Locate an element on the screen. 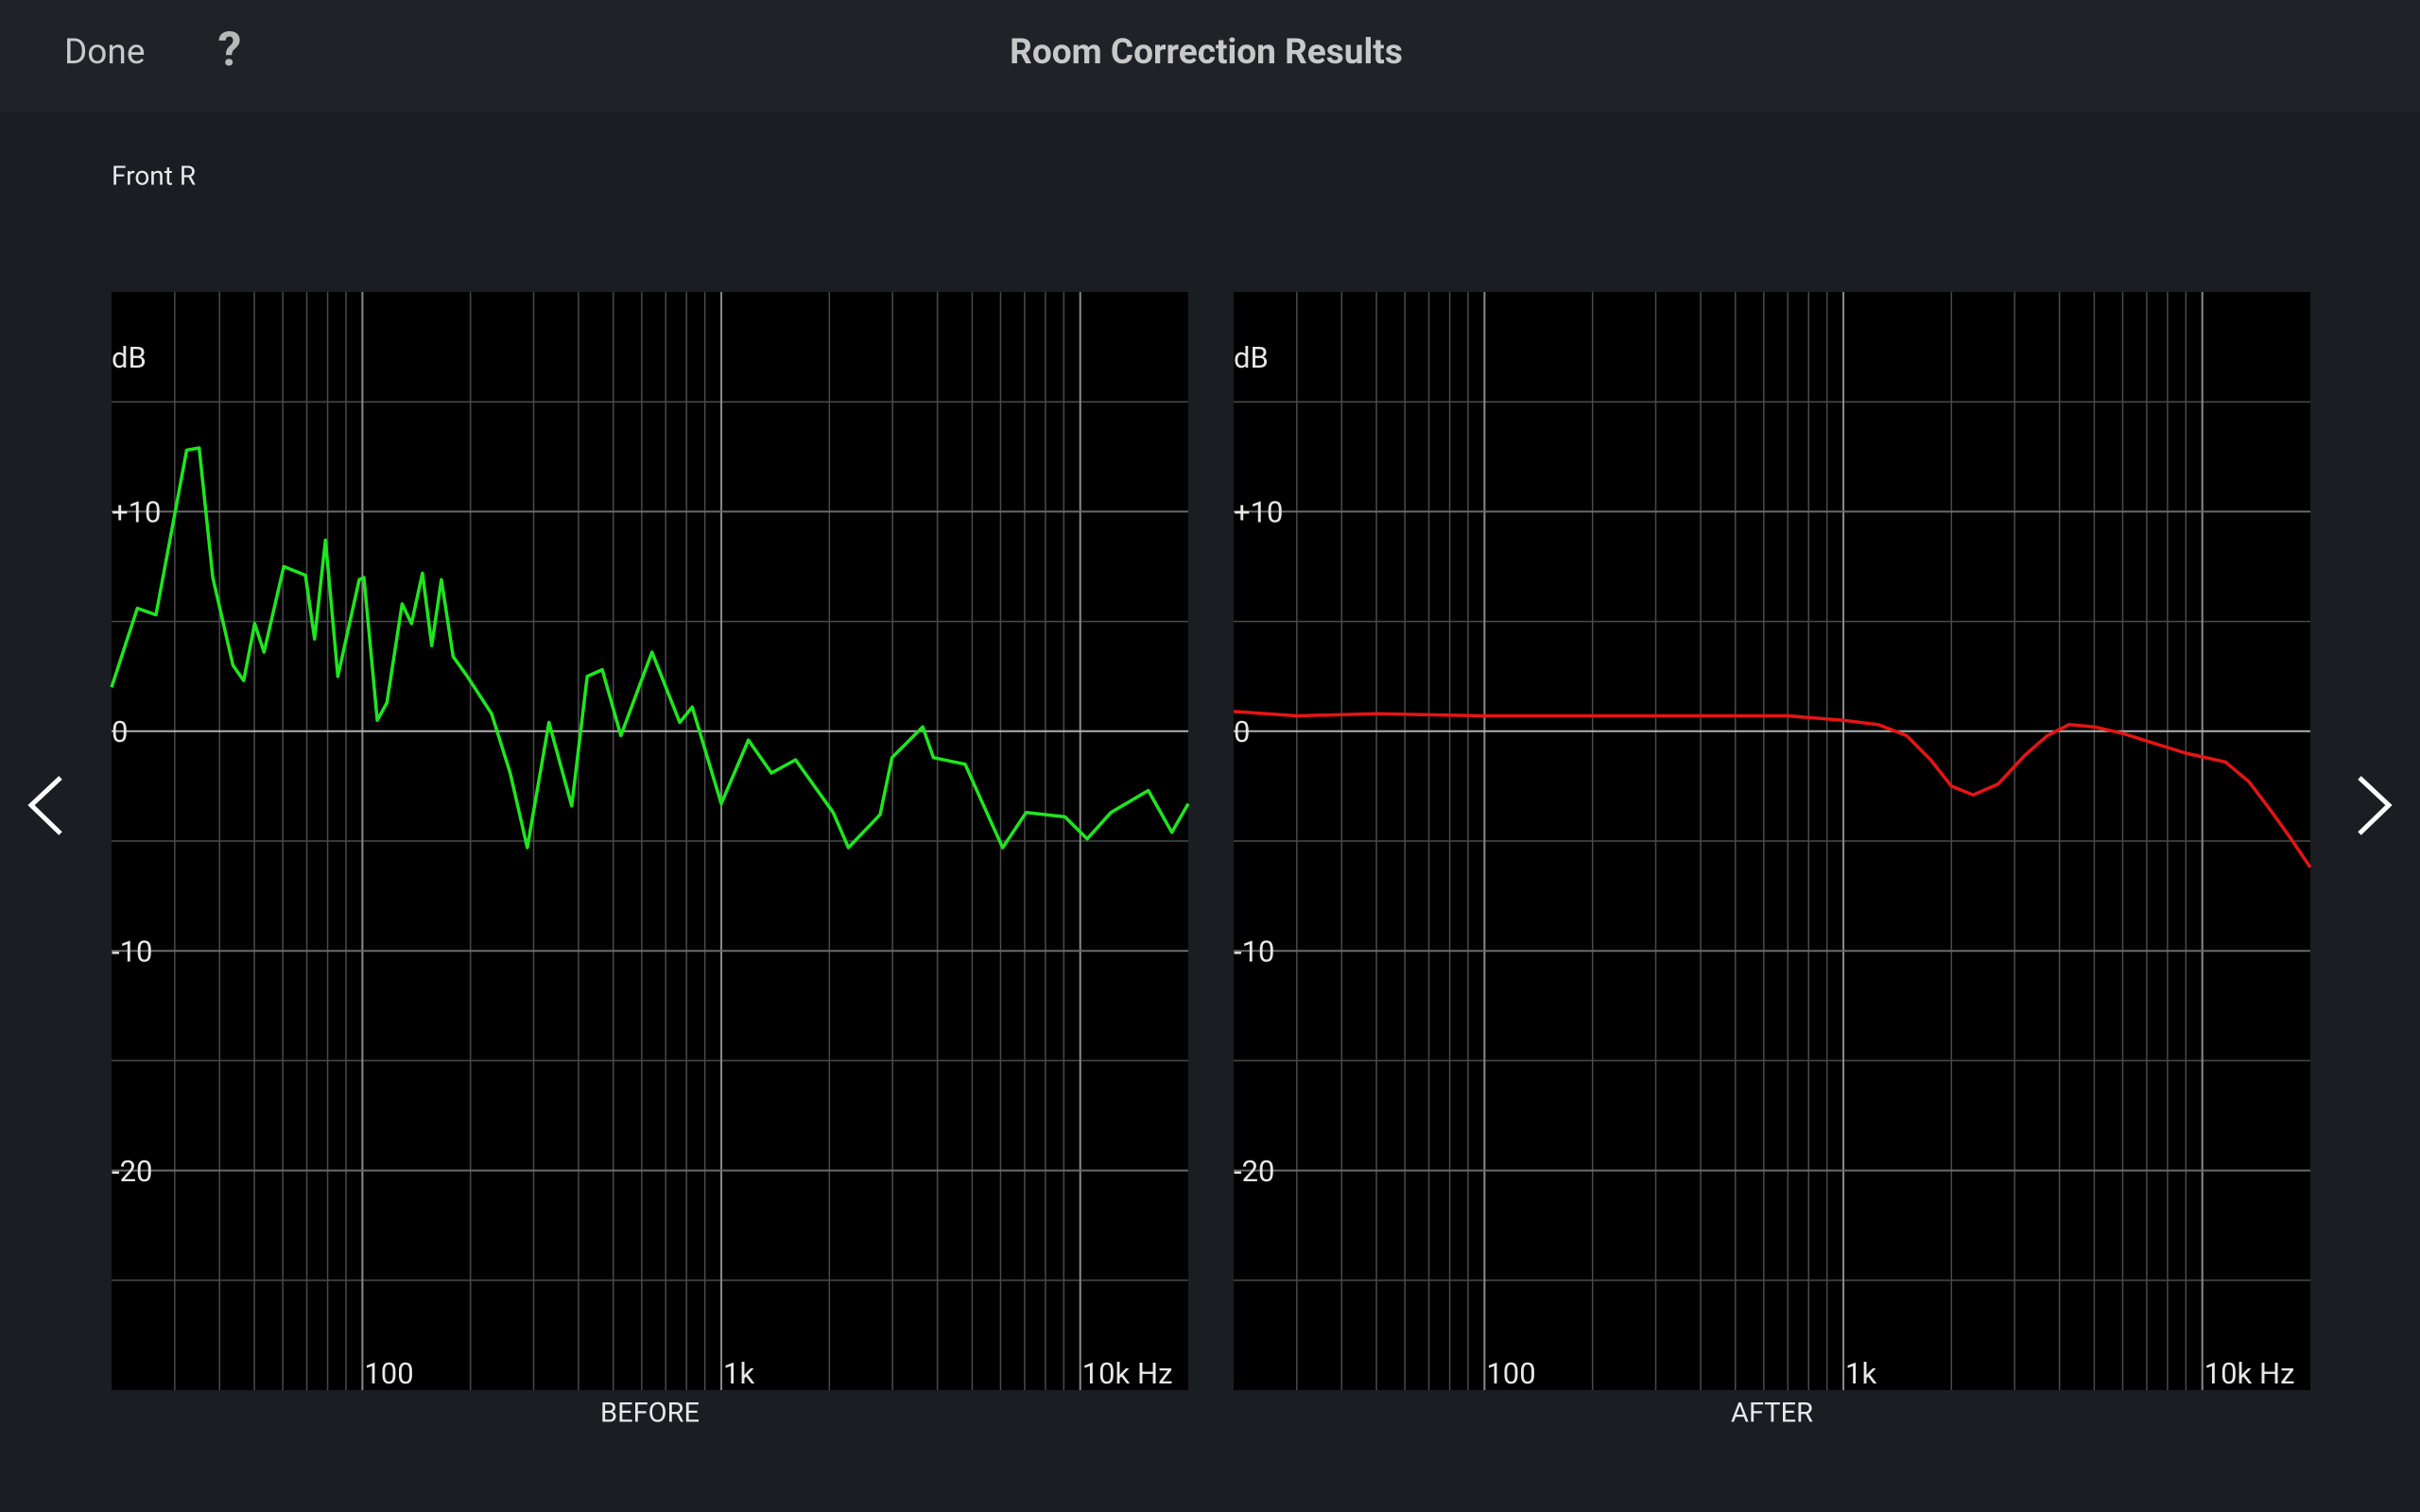  chart-title: AFTER is located at coordinates (1772, 1414).